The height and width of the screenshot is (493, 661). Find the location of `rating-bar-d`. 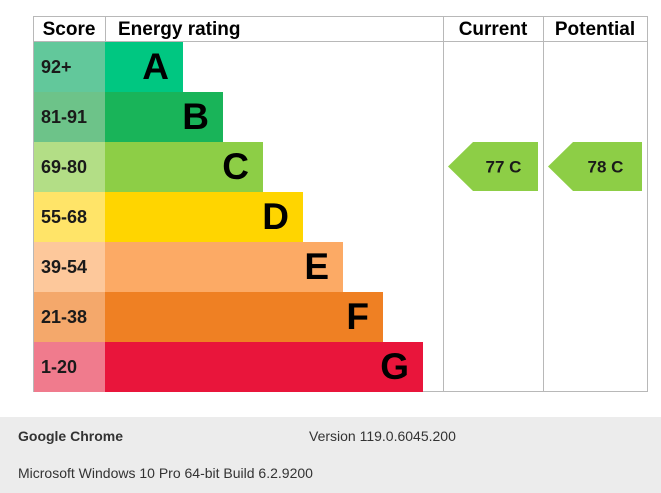

rating-bar-d is located at coordinates (204, 217).